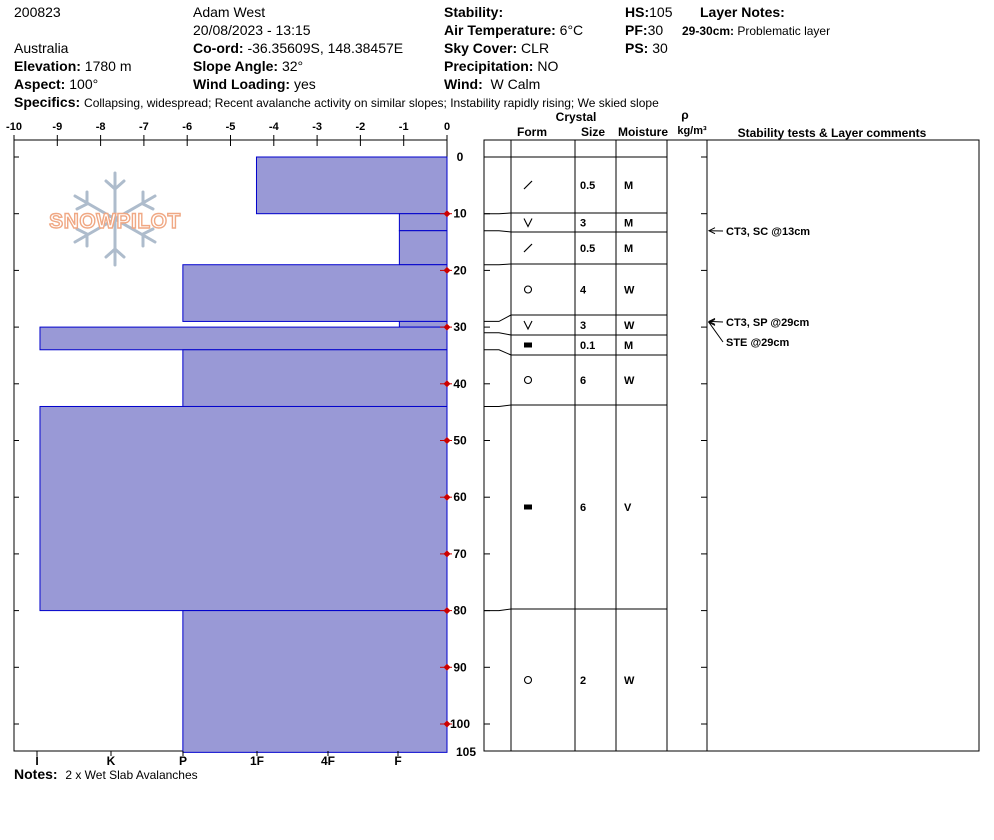 This screenshot has height=840, width=994. What do you see at coordinates (36, 774) in the screenshot?
I see `notes-label: Notes:` at bounding box center [36, 774].